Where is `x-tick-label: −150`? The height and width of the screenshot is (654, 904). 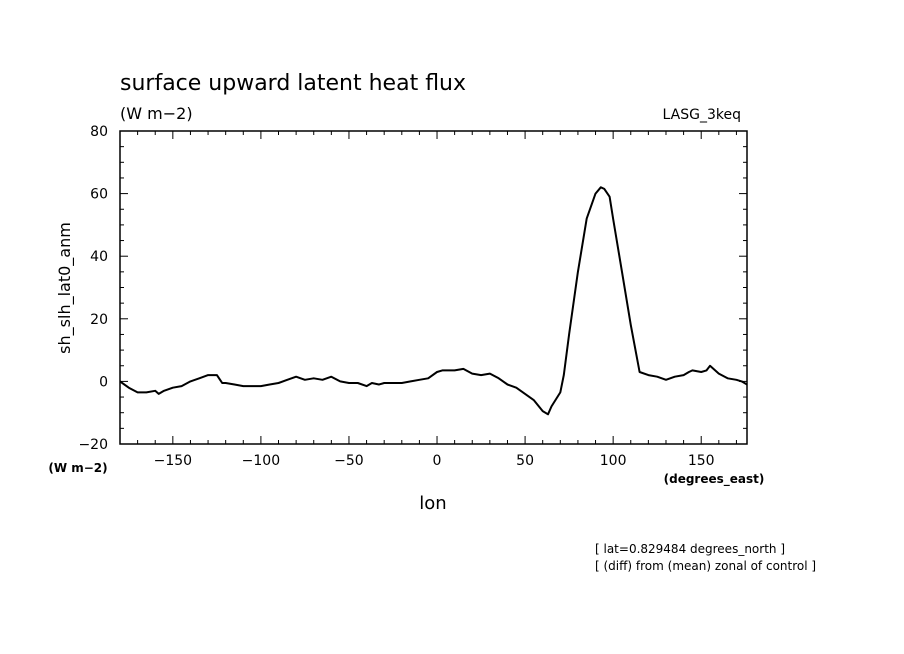 x-tick-label: −150 is located at coordinates (173, 461).